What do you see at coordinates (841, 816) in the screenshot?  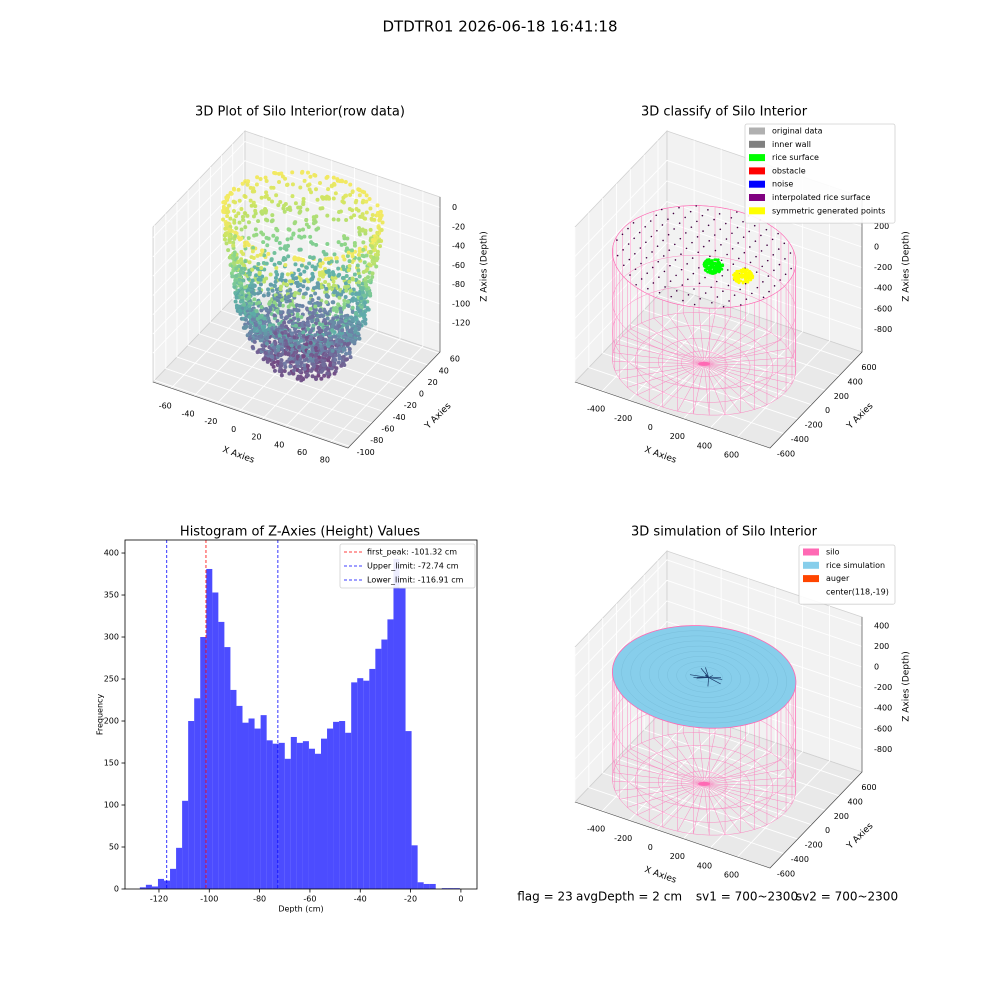 I see `y-tick-label: 200` at bounding box center [841, 816].